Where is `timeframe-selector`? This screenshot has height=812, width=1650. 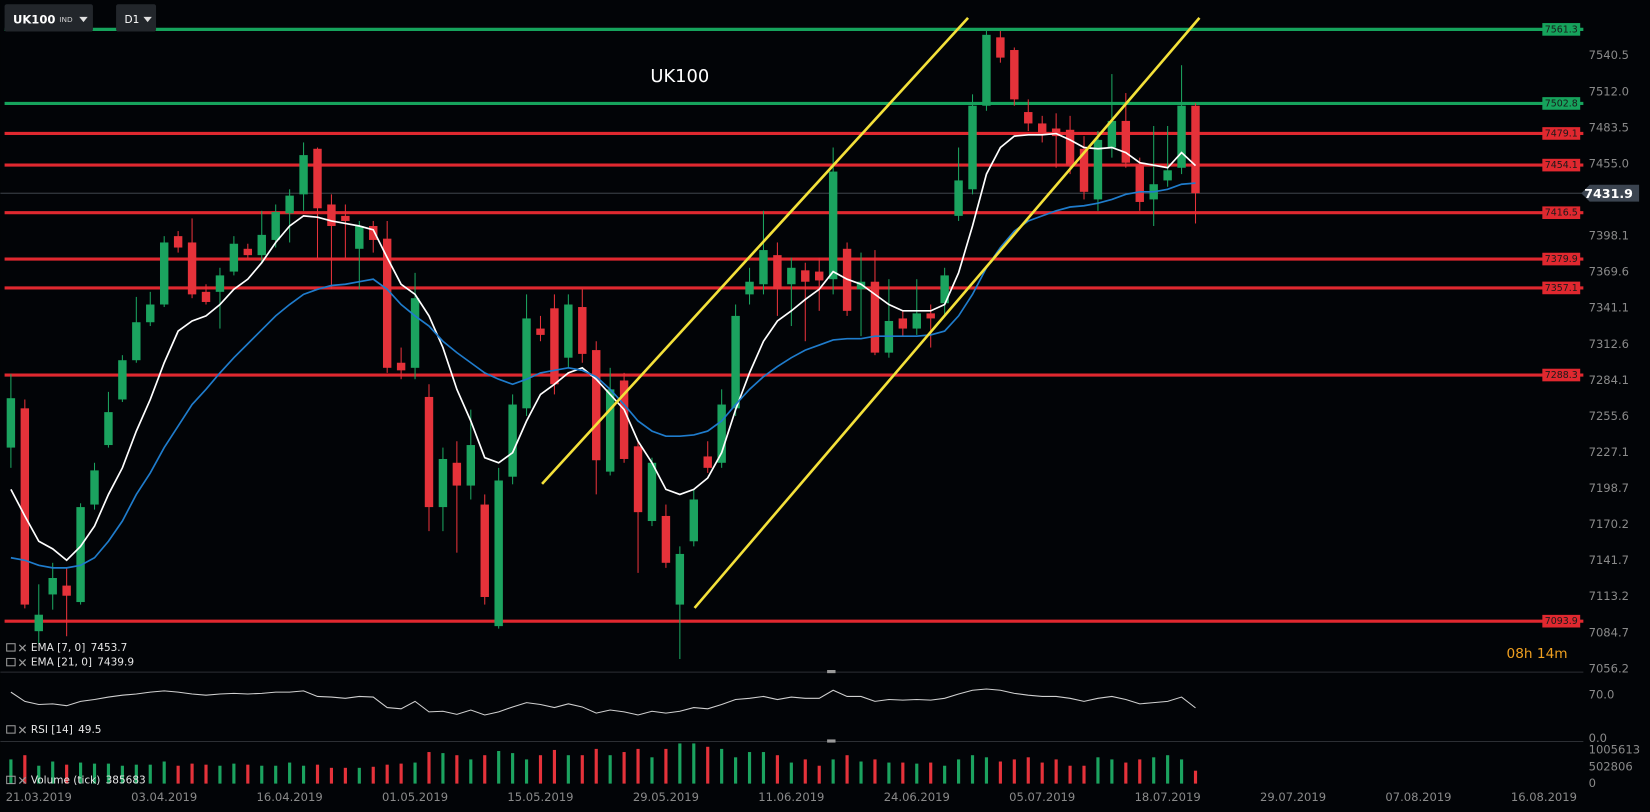 timeframe-selector is located at coordinates (136, 18).